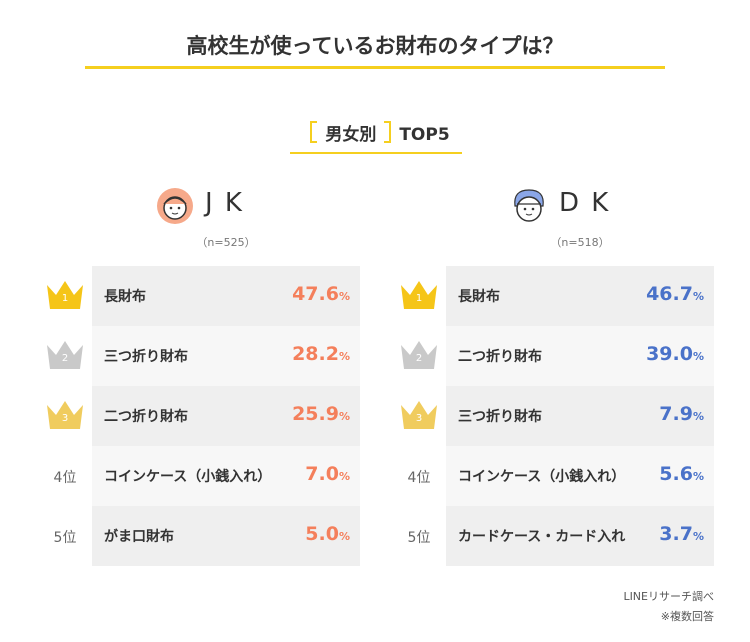 This screenshot has width=750, height=642. I want to click on subtitle: 男女別 TOP5, so click(376, 132).